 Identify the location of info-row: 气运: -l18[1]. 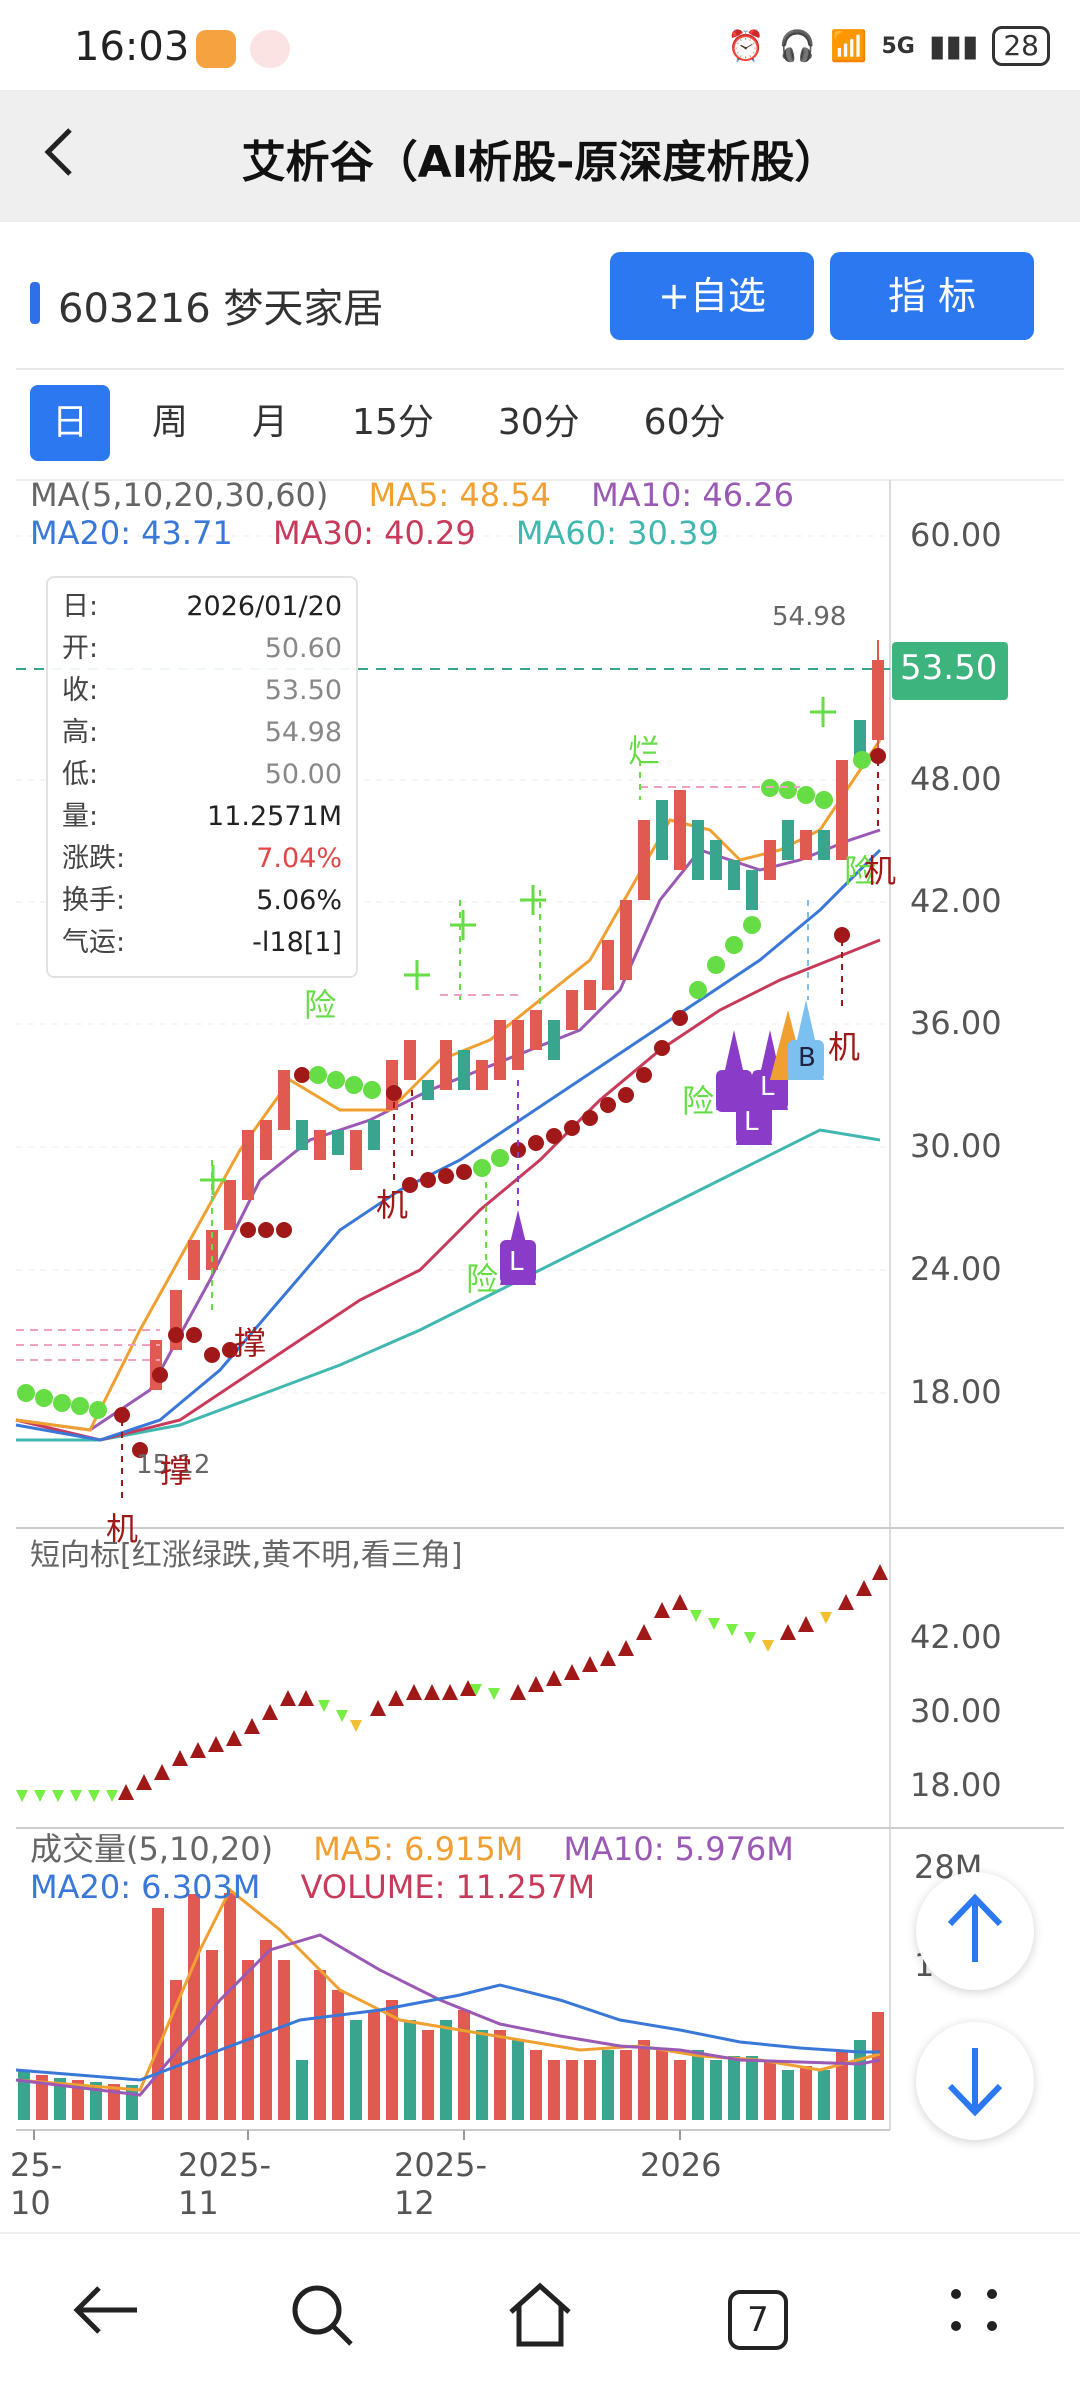
(202, 943).